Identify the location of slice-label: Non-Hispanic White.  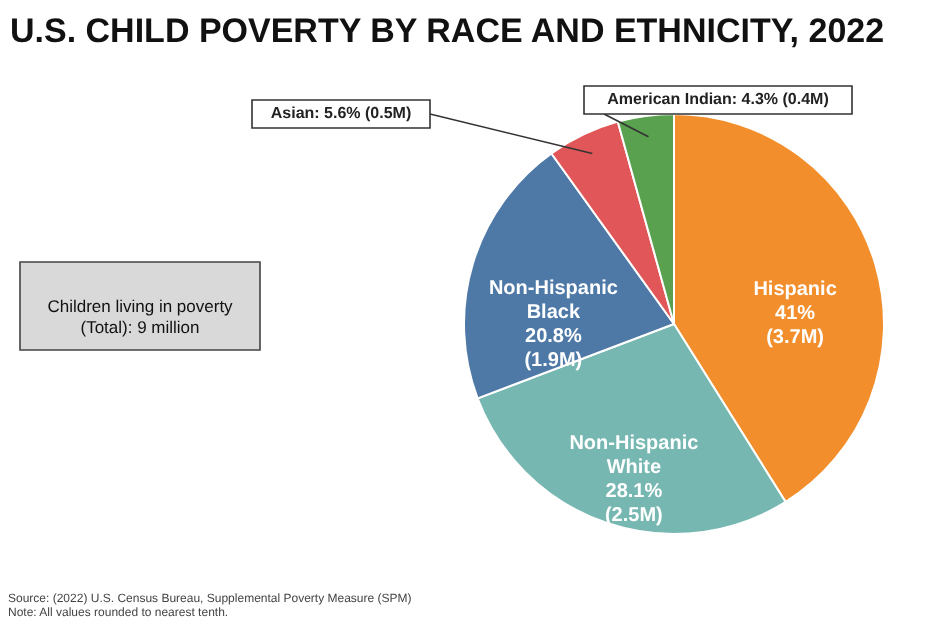
(634, 456).